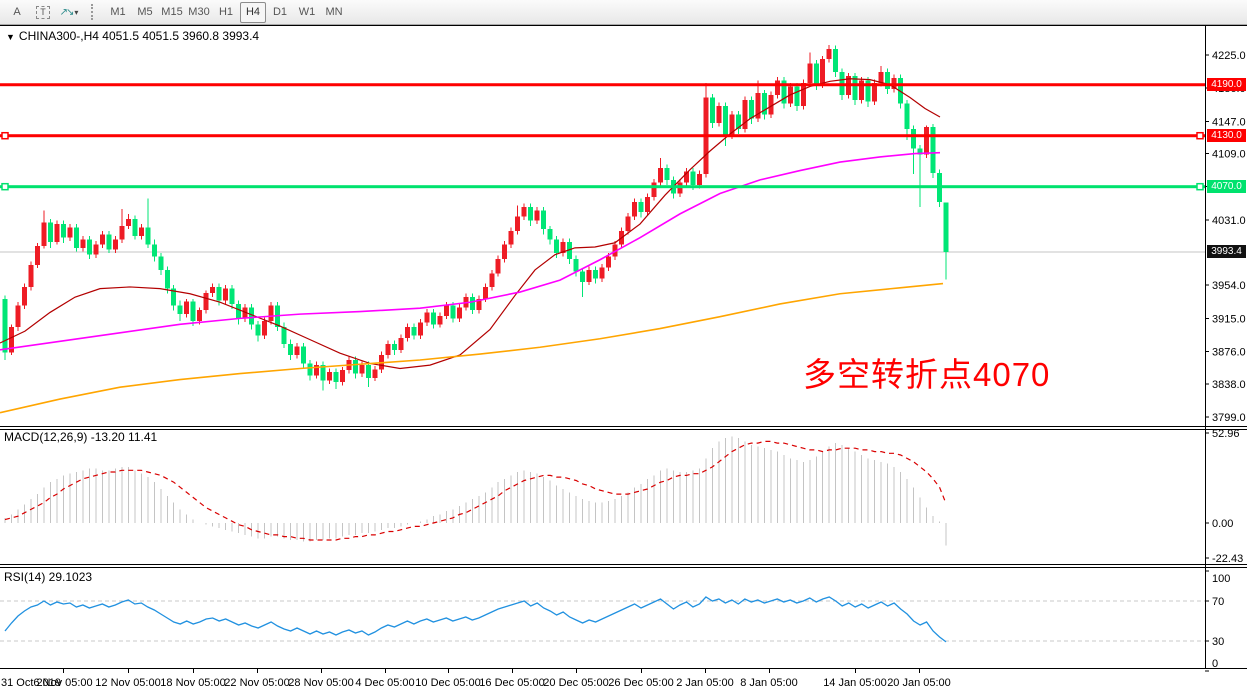 This screenshot has width=1247, height=694. I want to click on tf-button-M1: M1, so click(118, 12).